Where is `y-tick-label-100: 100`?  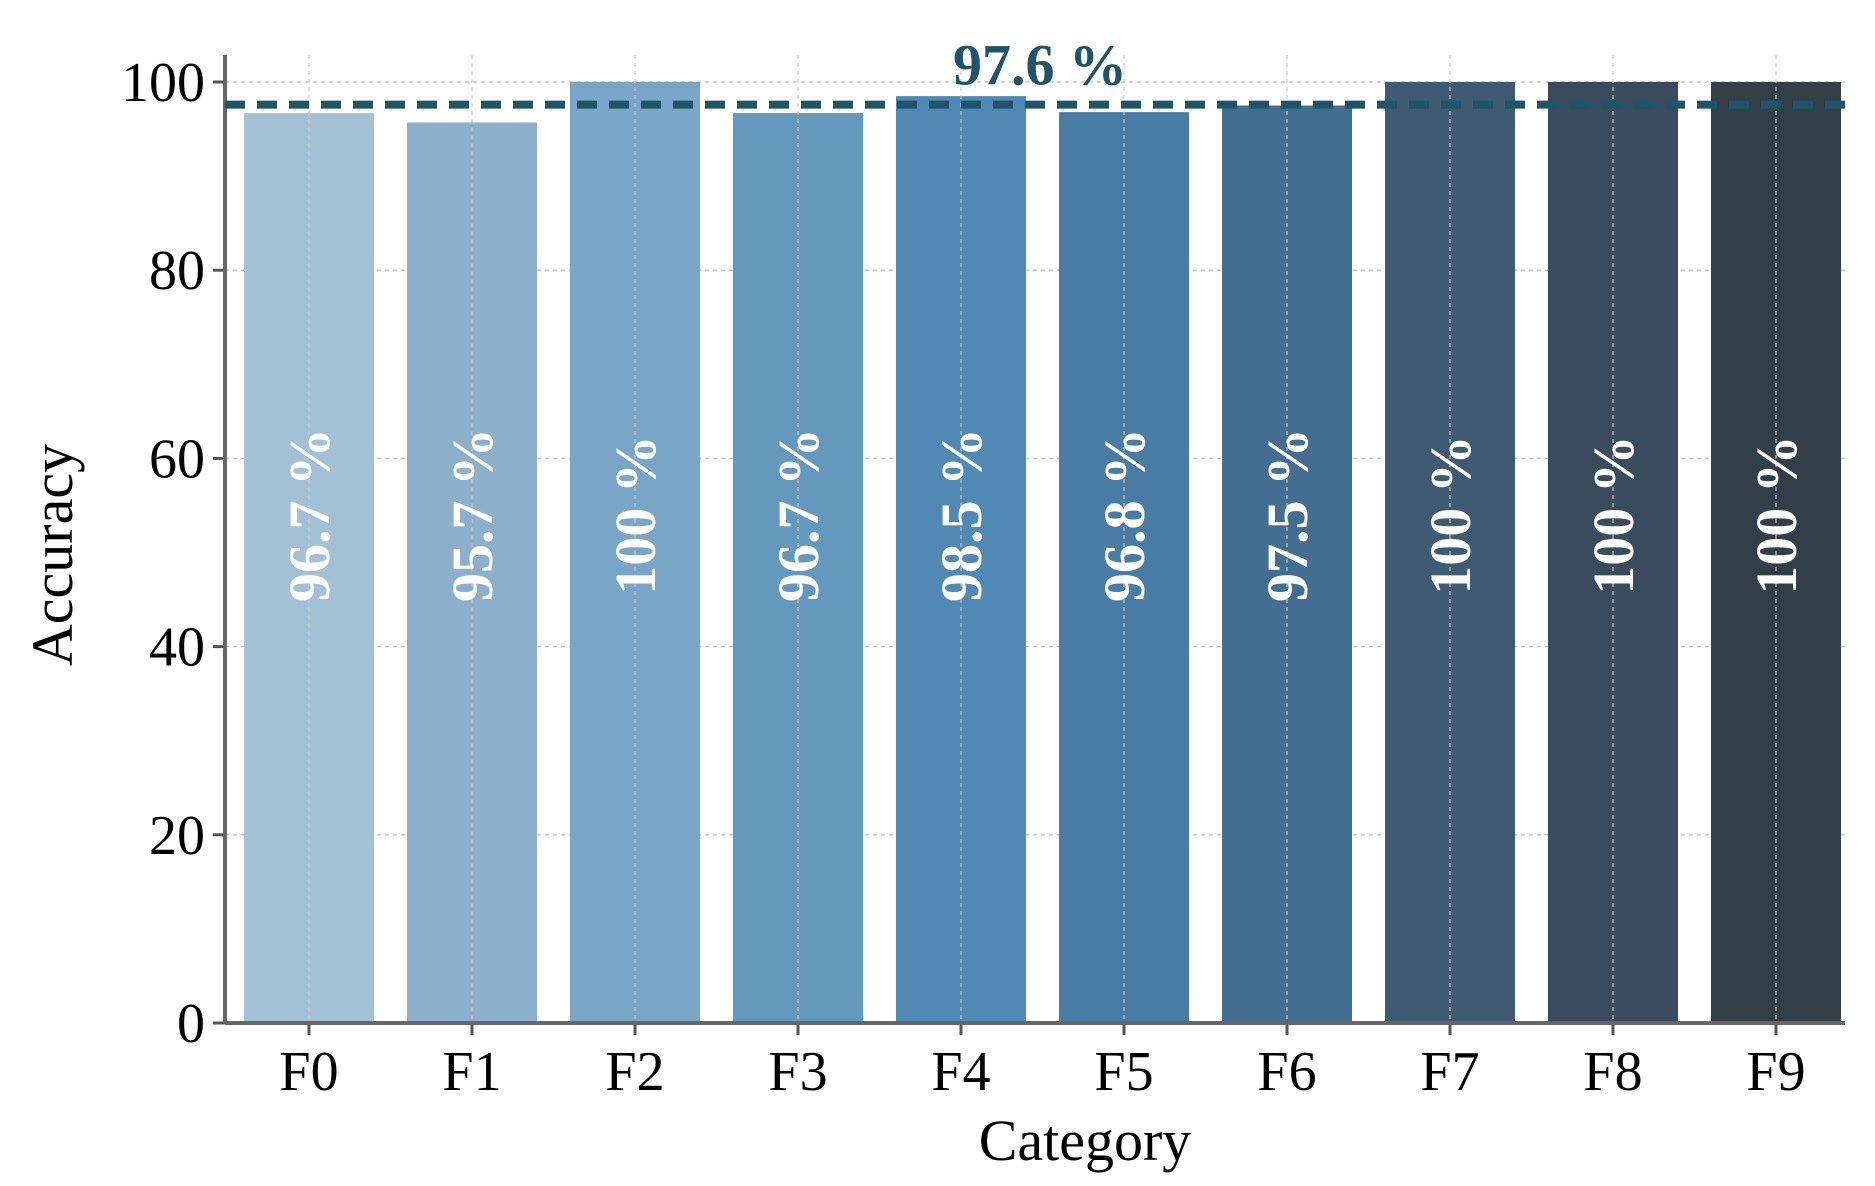 y-tick-label-100: 100 is located at coordinates (163, 83).